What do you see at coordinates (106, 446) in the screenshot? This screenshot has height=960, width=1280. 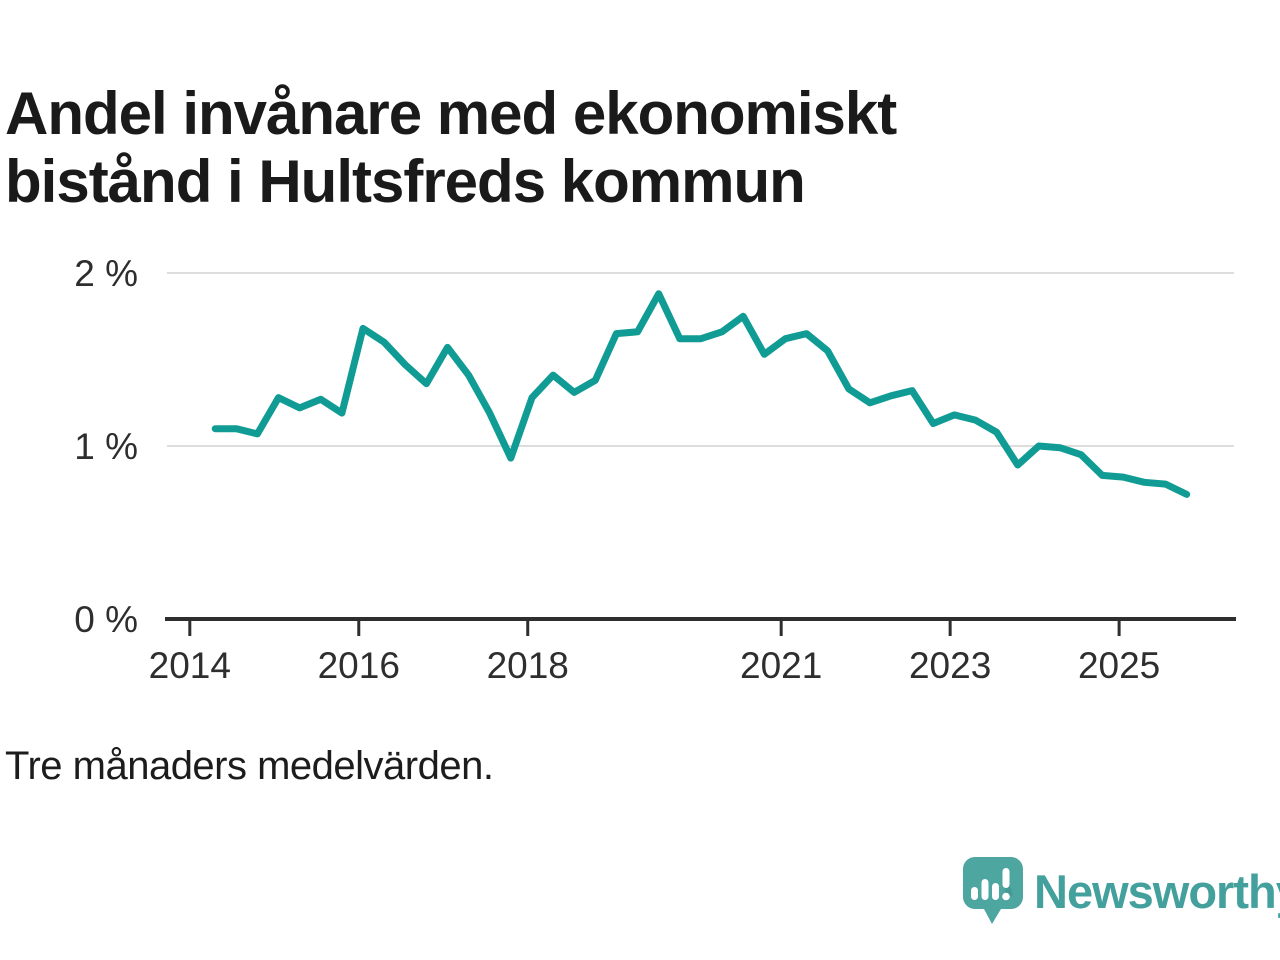 I see `y-tick-label-1-percent: 1 %` at bounding box center [106, 446].